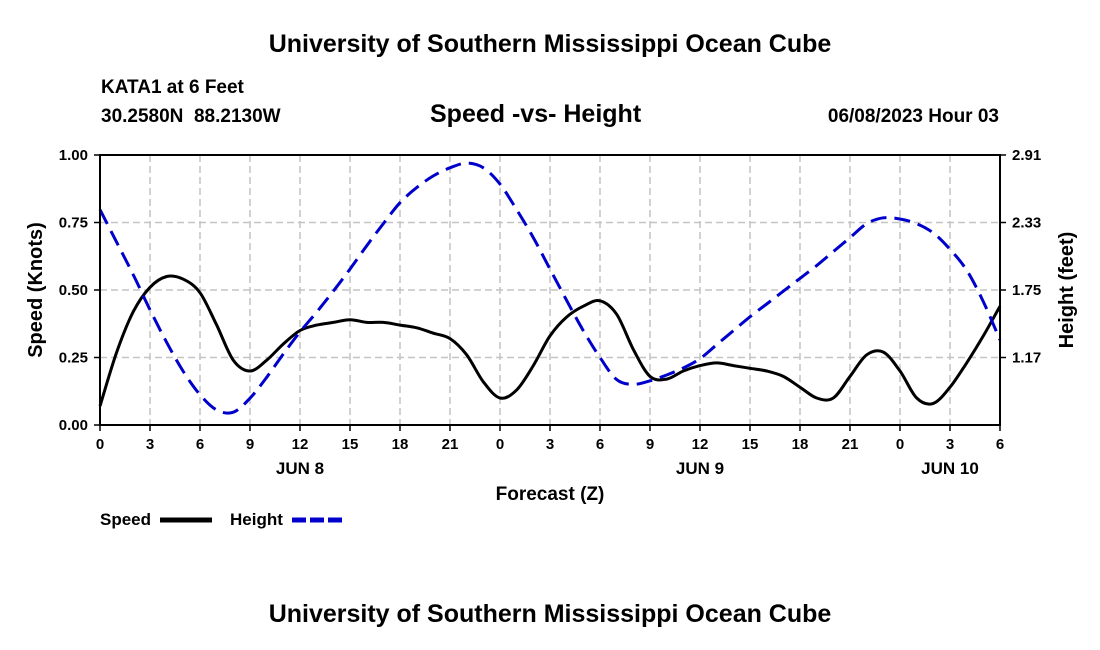 The image size is (1100, 650). Describe the element at coordinates (222, 519) in the screenshot. I see `legend: Speed Height` at that location.